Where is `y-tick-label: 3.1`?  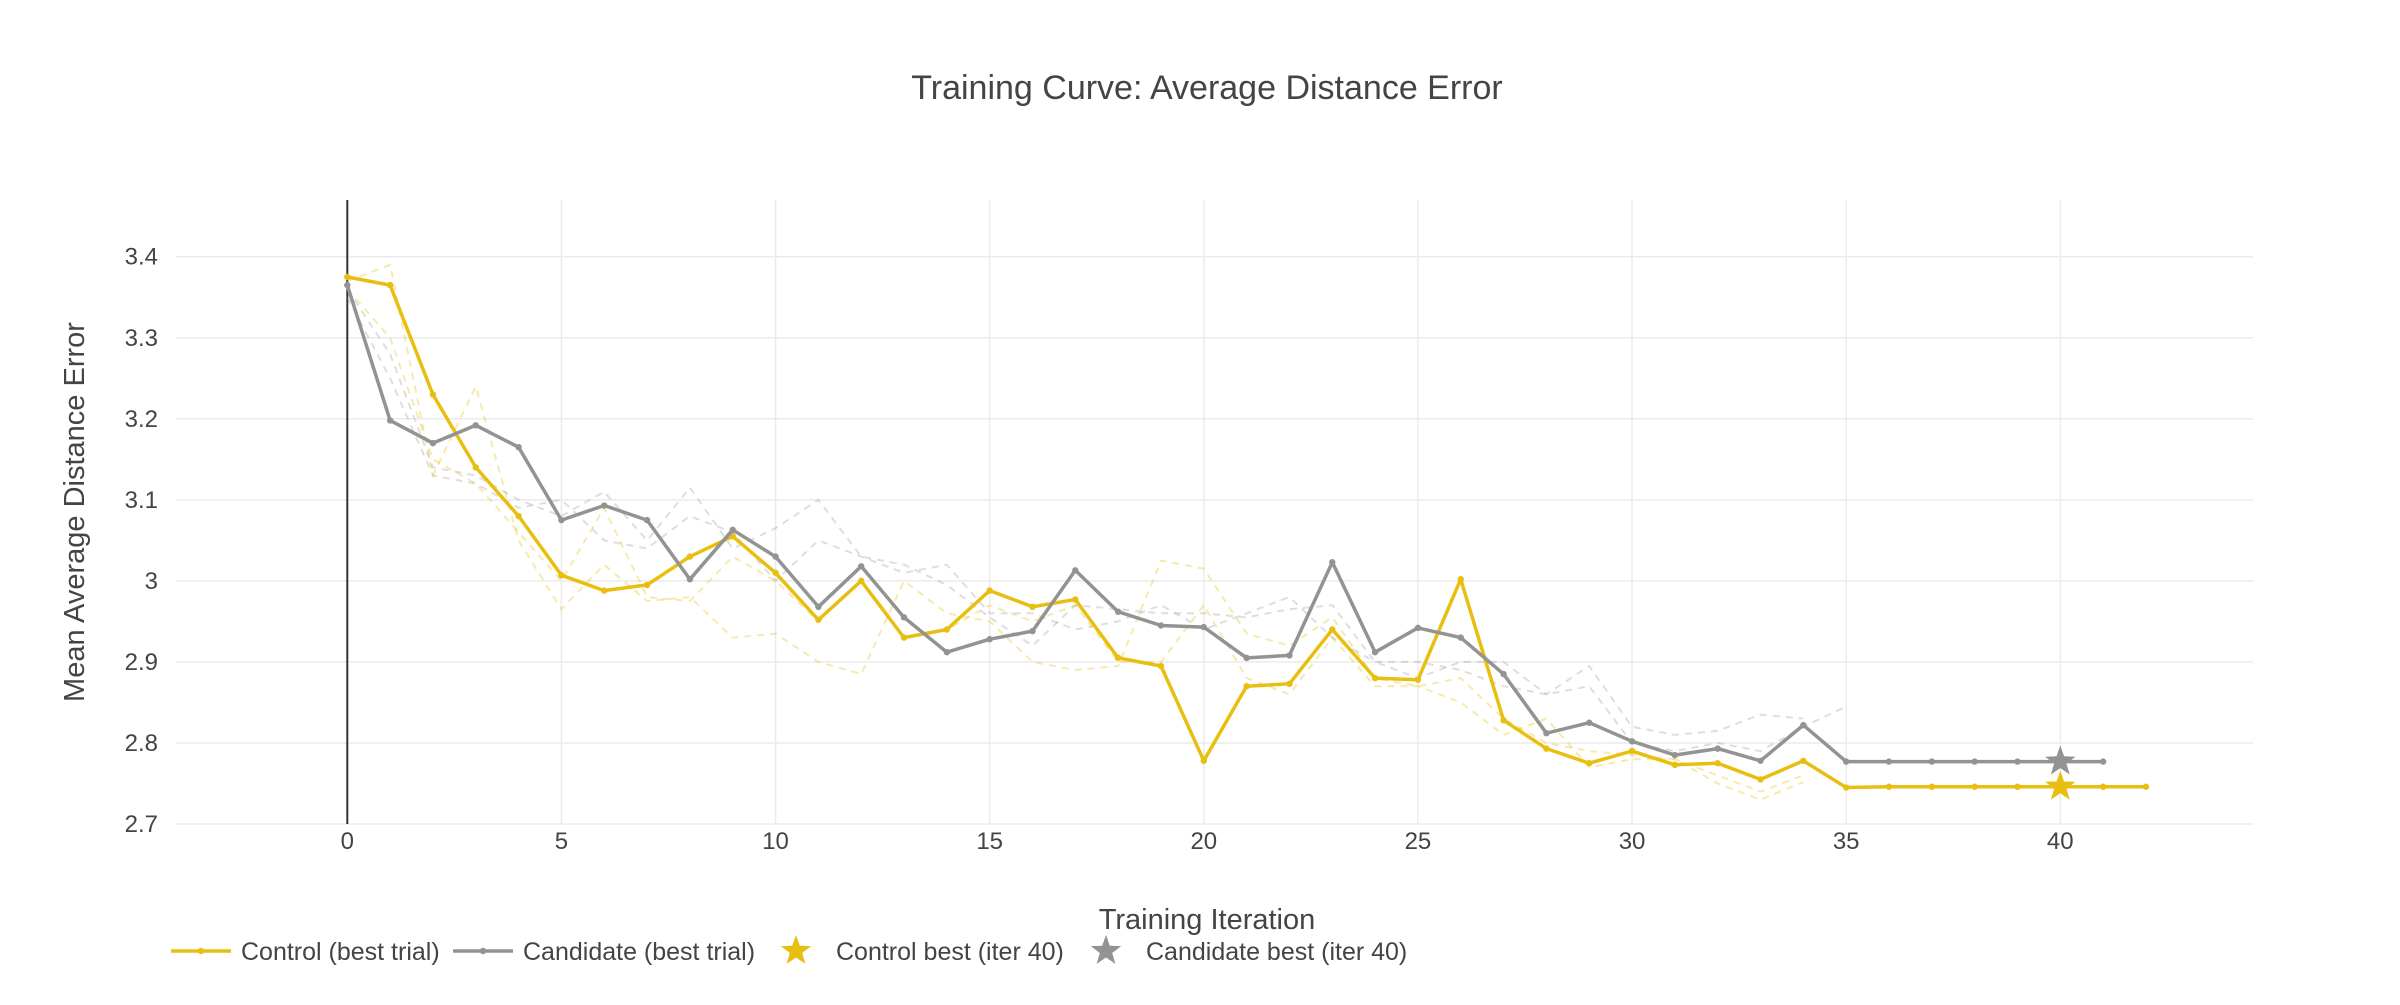
y-tick-label: 3.1 is located at coordinates (141, 500).